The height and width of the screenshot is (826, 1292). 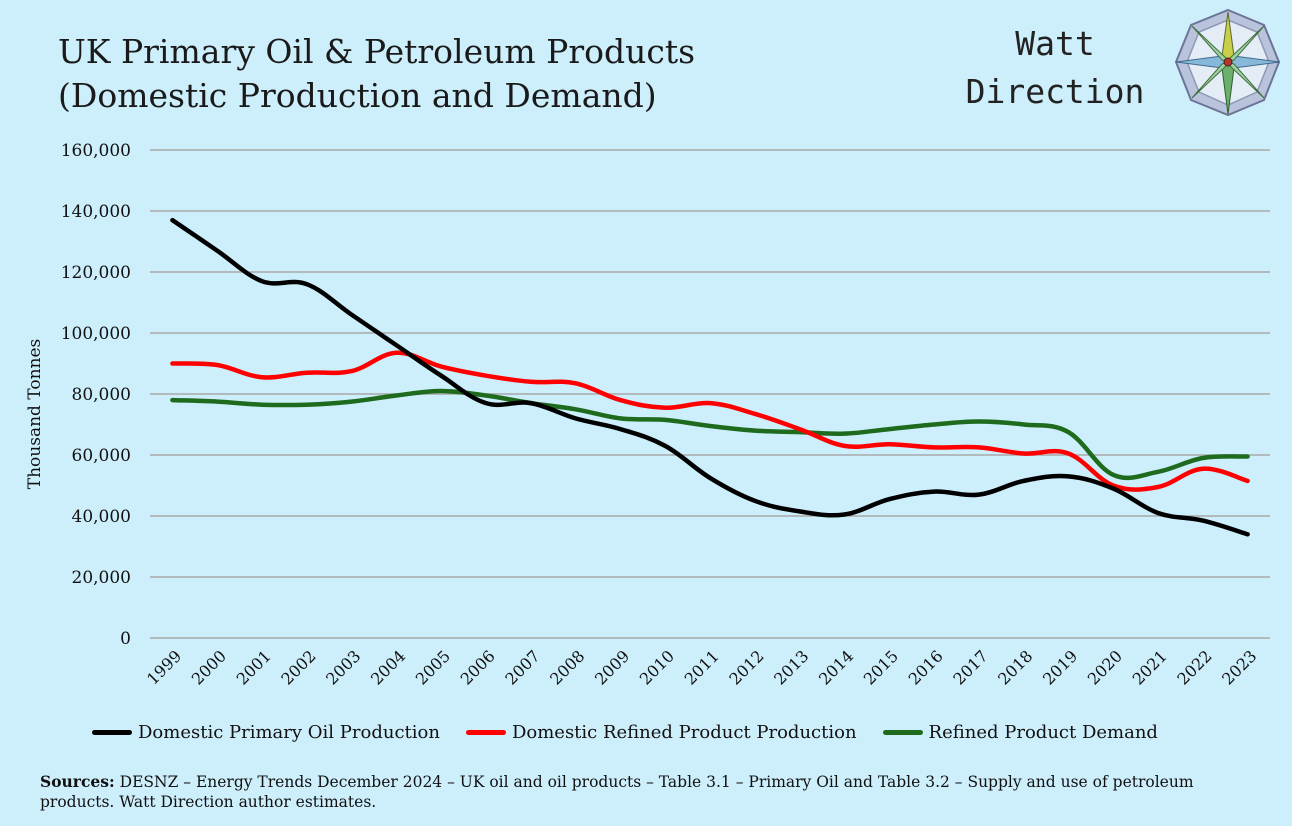 I want to click on x-tick-label: 2023, so click(x=1239, y=667).